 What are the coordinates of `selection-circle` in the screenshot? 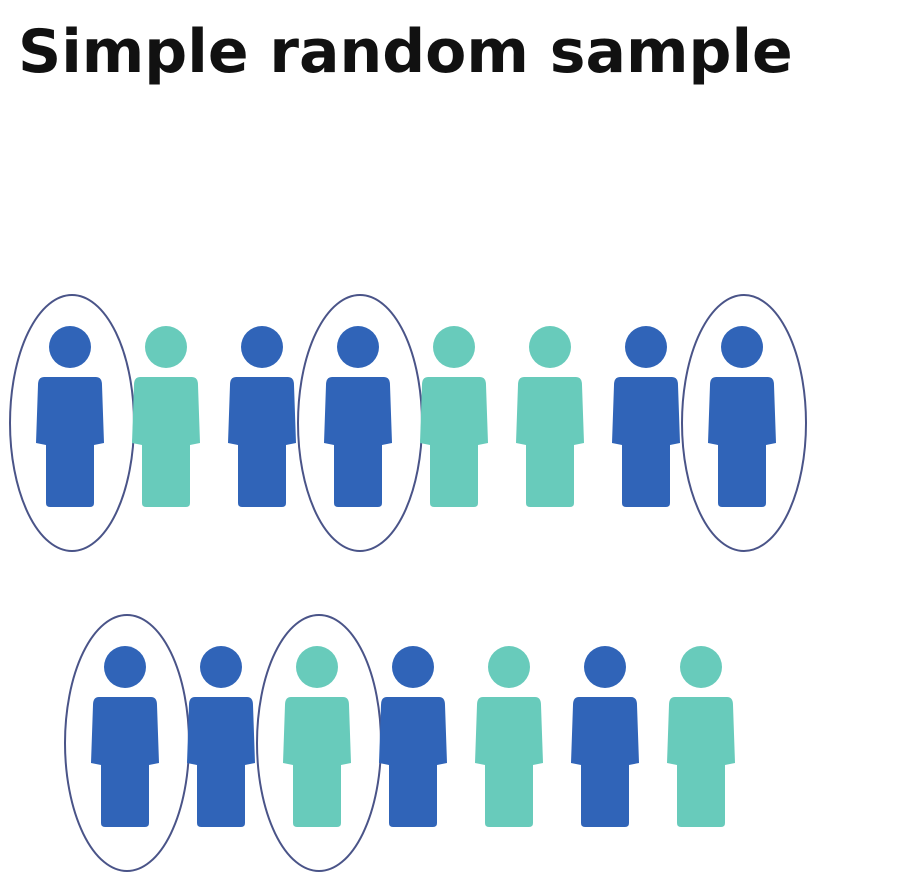 It's located at (744, 423).